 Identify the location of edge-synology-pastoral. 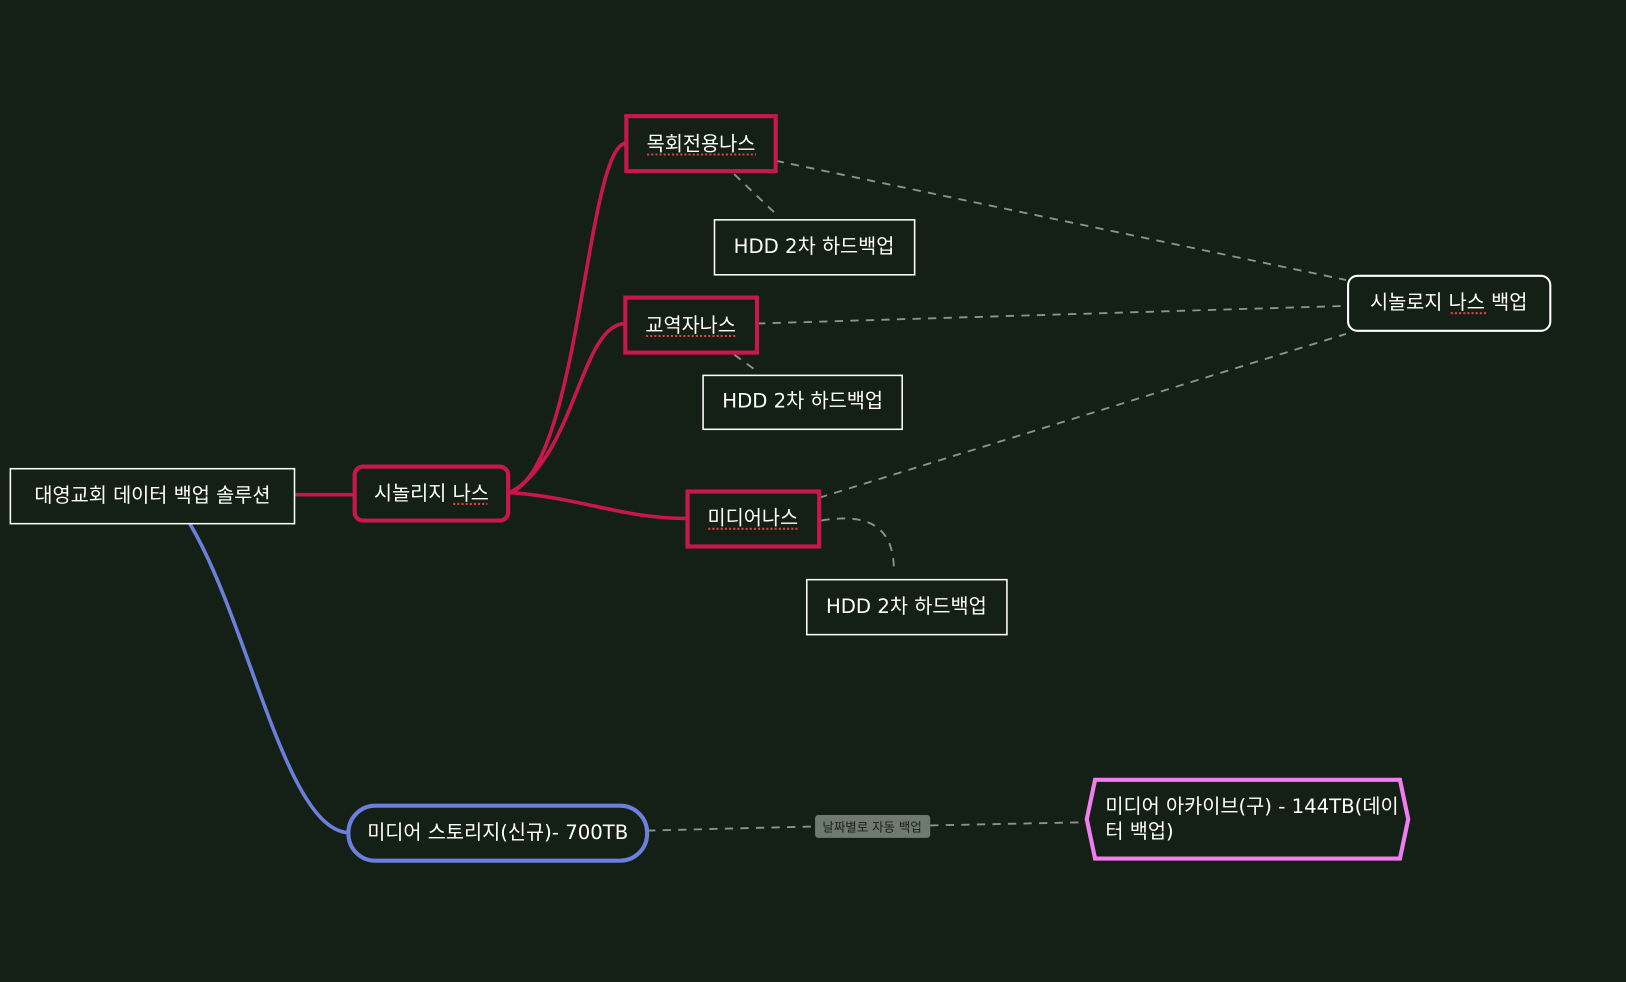
(568, 318).